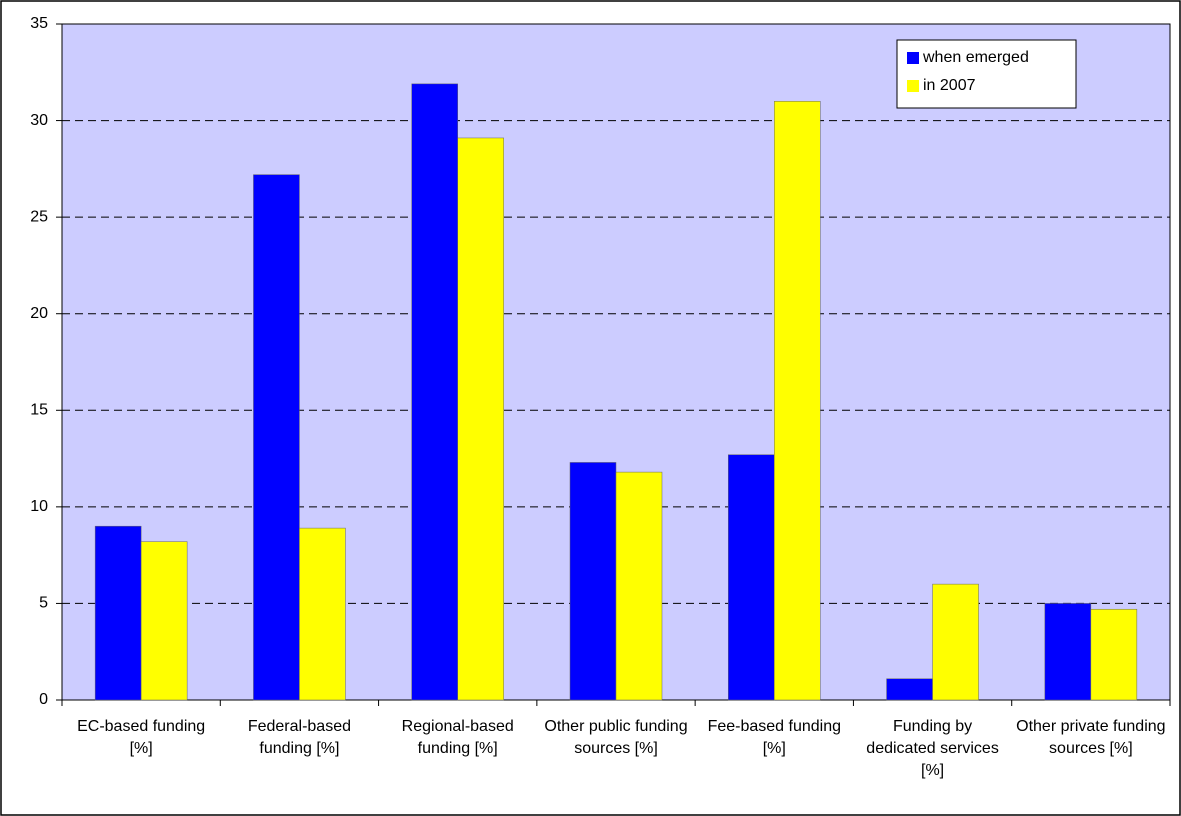 This screenshot has height=816, width=1181. Describe the element at coordinates (616, 737) in the screenshot. I see `x-tick-label: Other public funding sources [%]` at that location.